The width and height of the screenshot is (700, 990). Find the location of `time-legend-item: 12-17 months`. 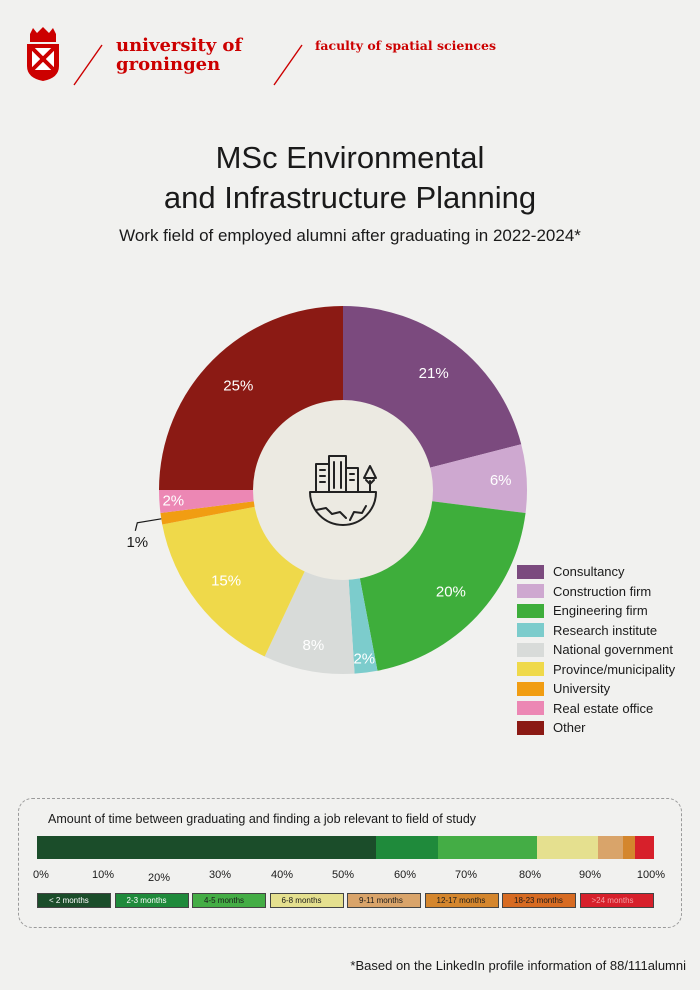

time-legend-item: 12-17 months is located at coordinates (461, 900).